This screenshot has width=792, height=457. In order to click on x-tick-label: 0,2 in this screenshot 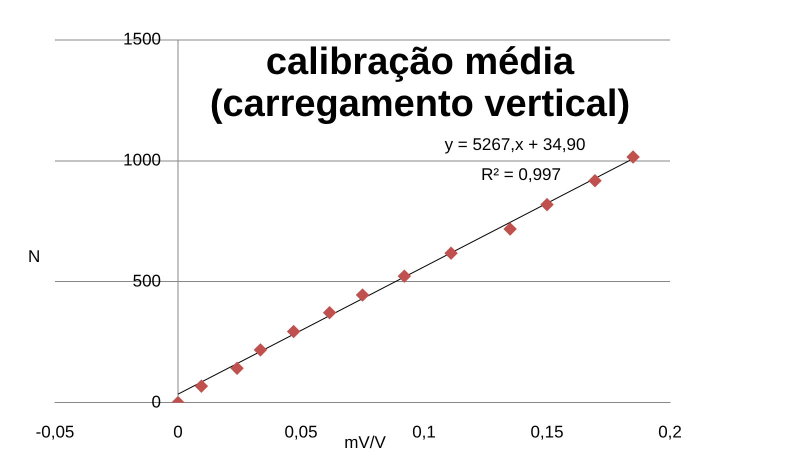, I will do `click(670, 432)`.